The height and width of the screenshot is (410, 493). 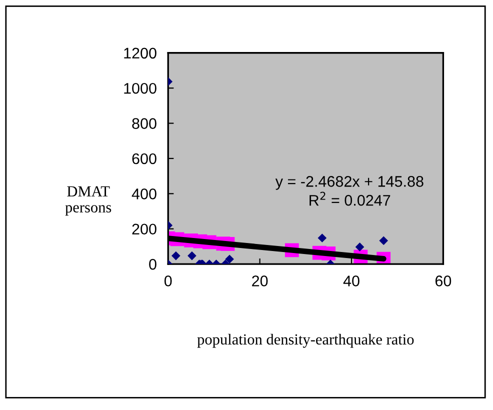 I want to click on x-tick-label: 20, so click(x=260, y=281).